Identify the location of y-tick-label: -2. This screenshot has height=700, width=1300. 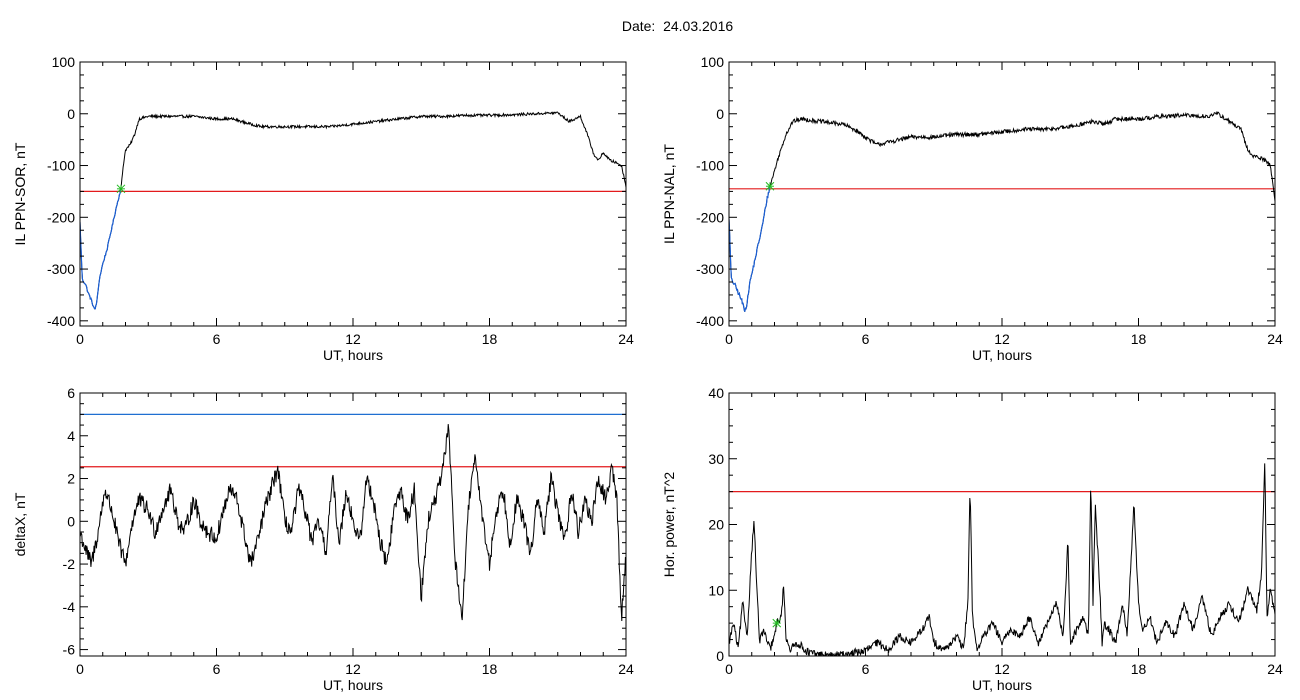
(69, 564).